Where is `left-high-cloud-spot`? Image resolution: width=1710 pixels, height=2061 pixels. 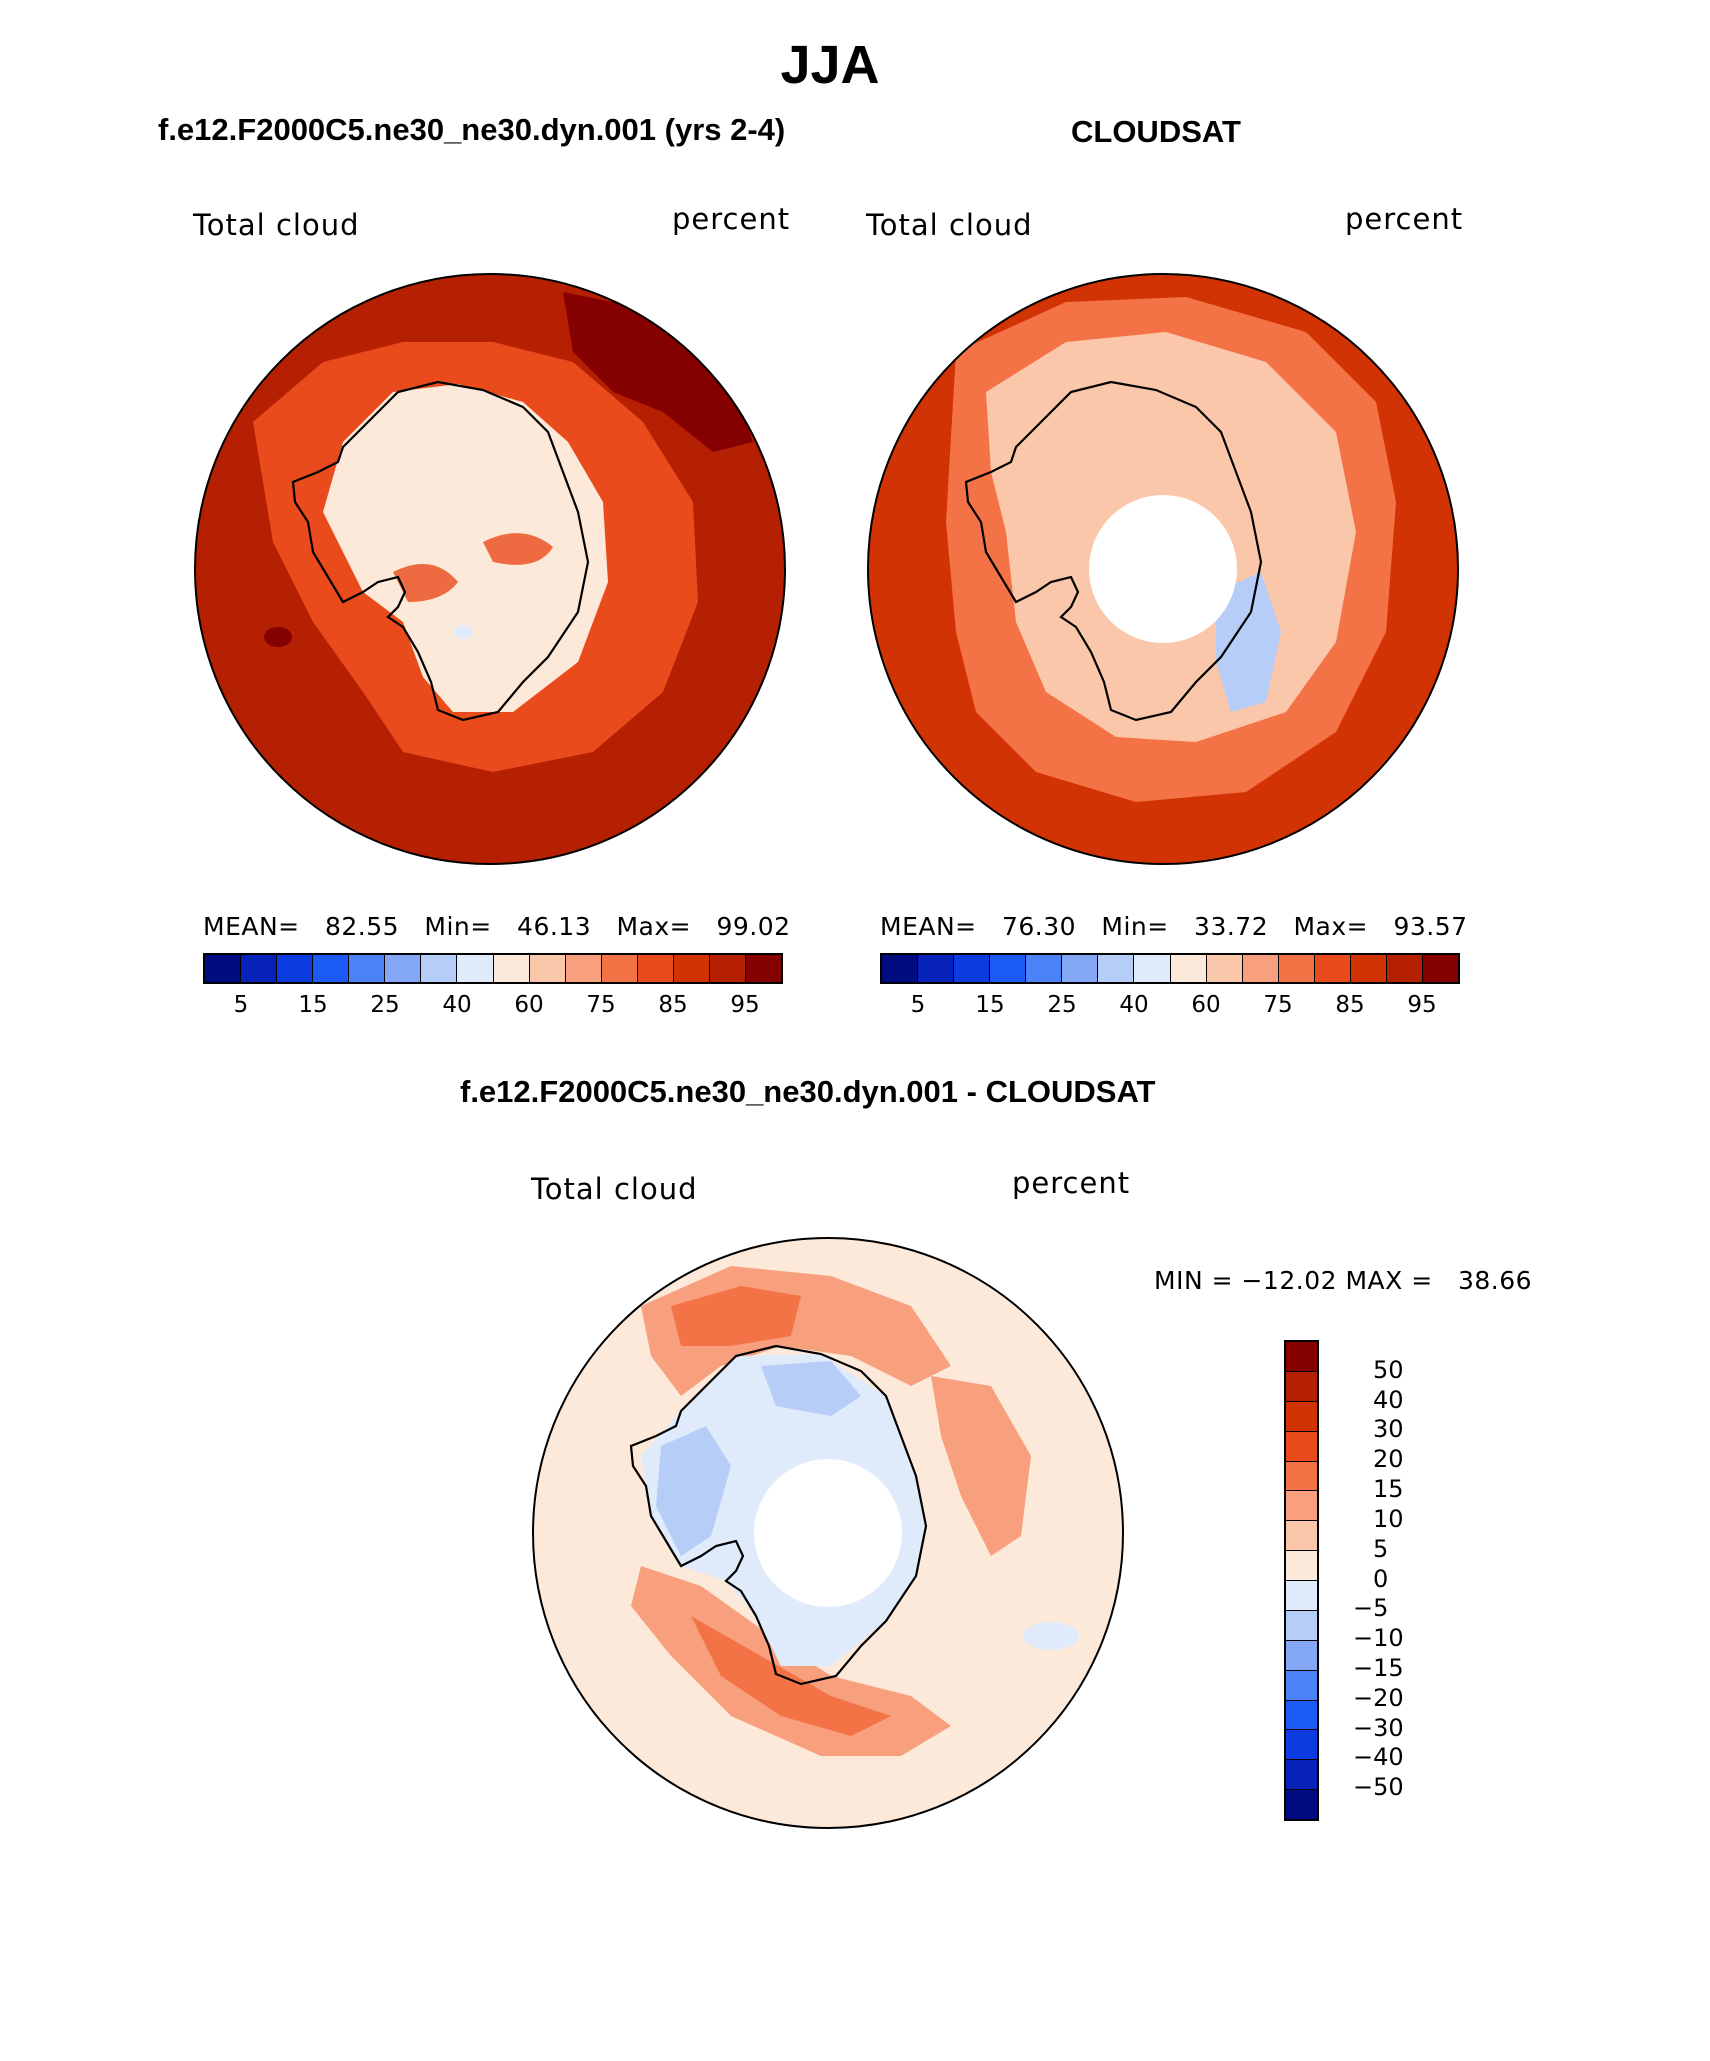
left-high-cloud-spot is located at coordinates (278, 637).